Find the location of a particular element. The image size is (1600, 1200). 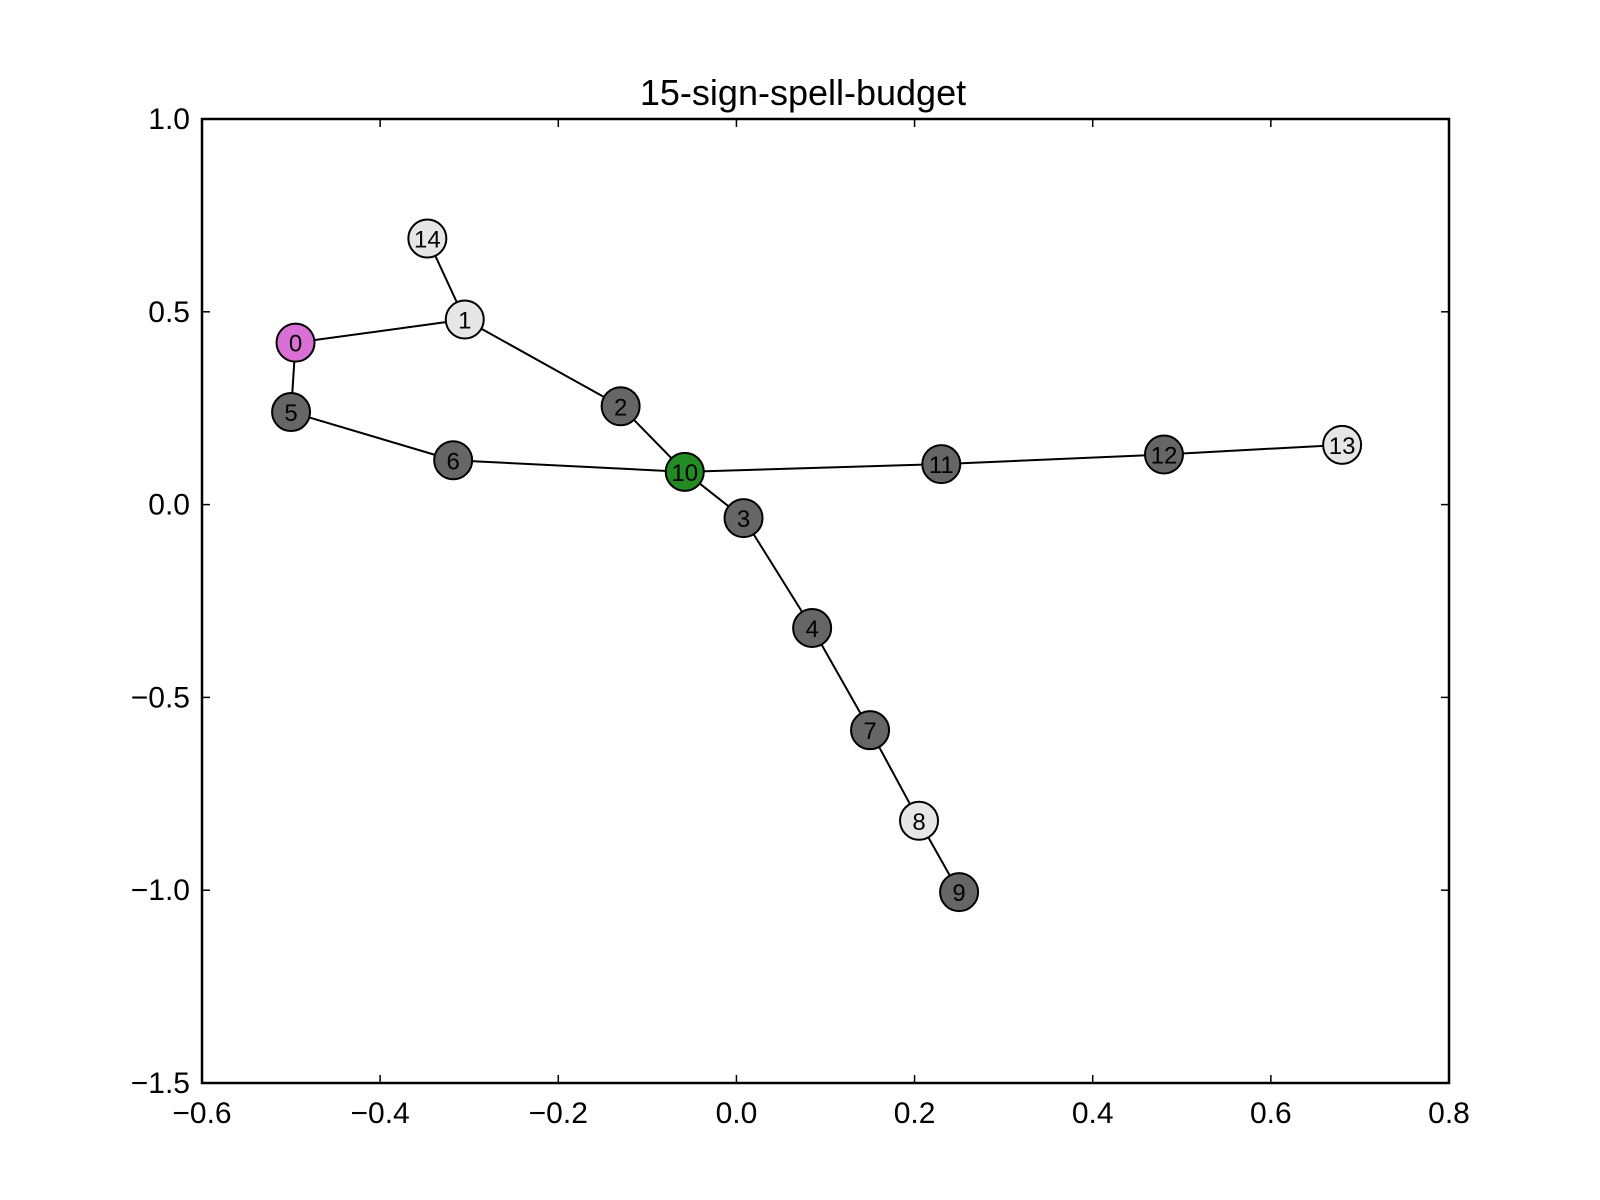

node-10: 10 is located at coordinates (684, 471).